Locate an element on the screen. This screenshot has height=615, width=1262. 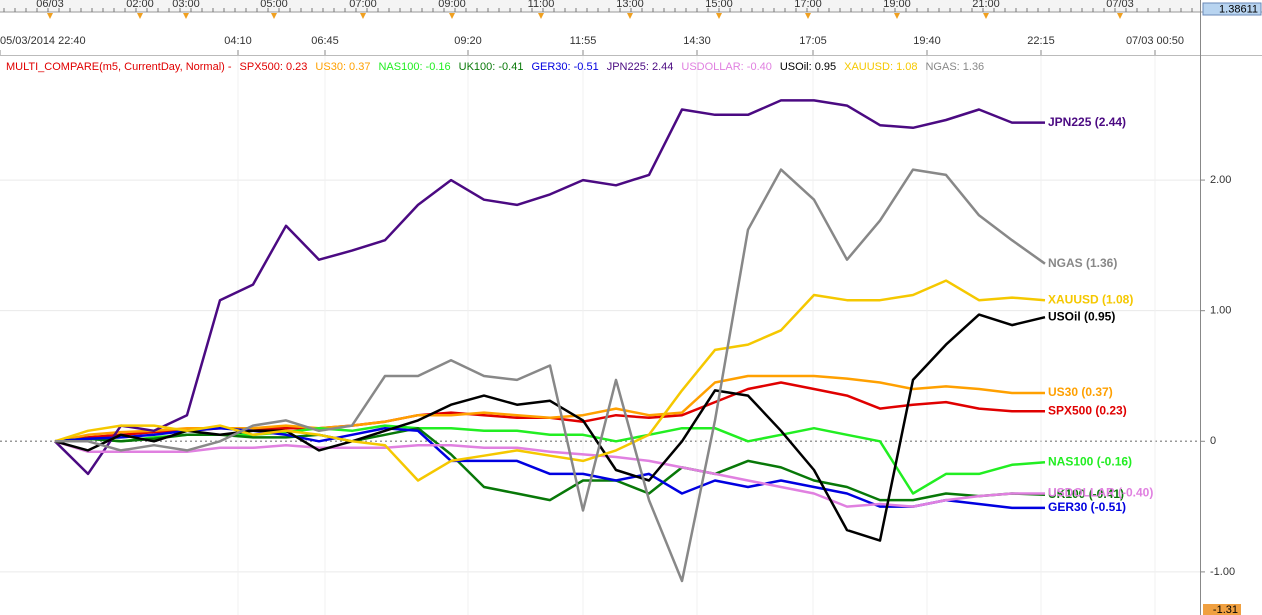
end-label: GER30 (-0.51) is located at coordinates (1087, 507).